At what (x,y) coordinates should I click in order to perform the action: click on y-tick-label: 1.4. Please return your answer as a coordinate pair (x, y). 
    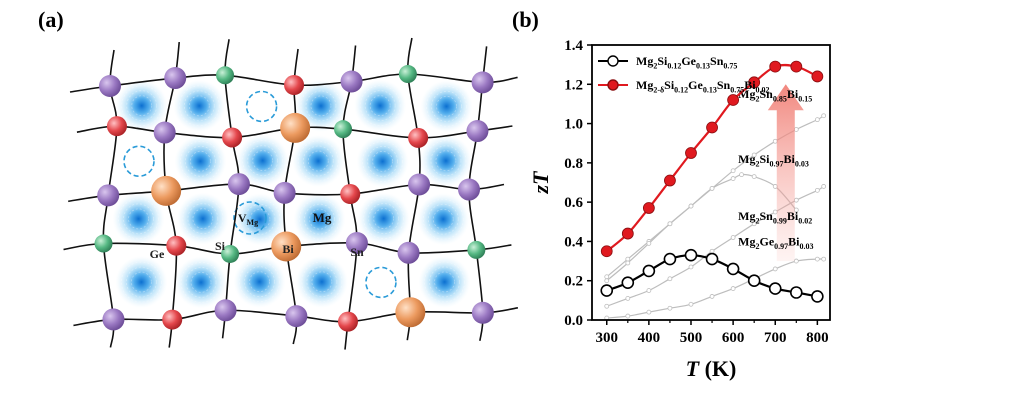
    Looking at the image, I should click on (573, 46).